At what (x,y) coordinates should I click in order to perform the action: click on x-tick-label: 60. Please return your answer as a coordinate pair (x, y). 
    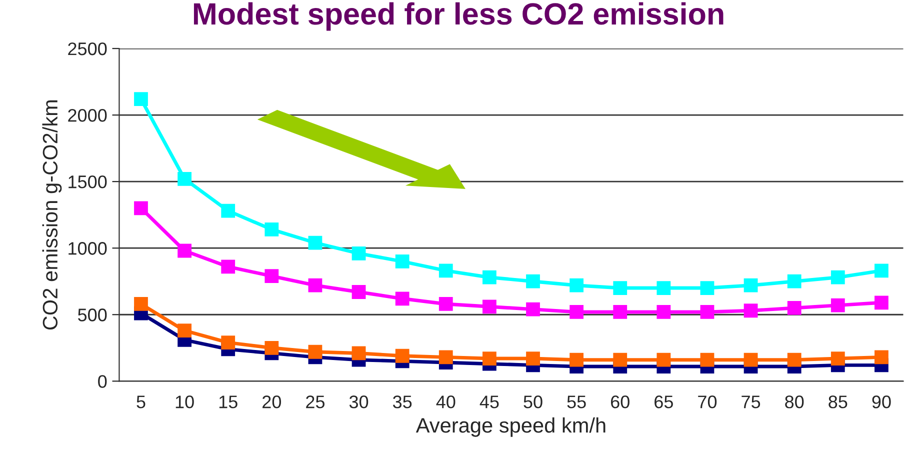
    Looking at the image, I should click on (620, 402).